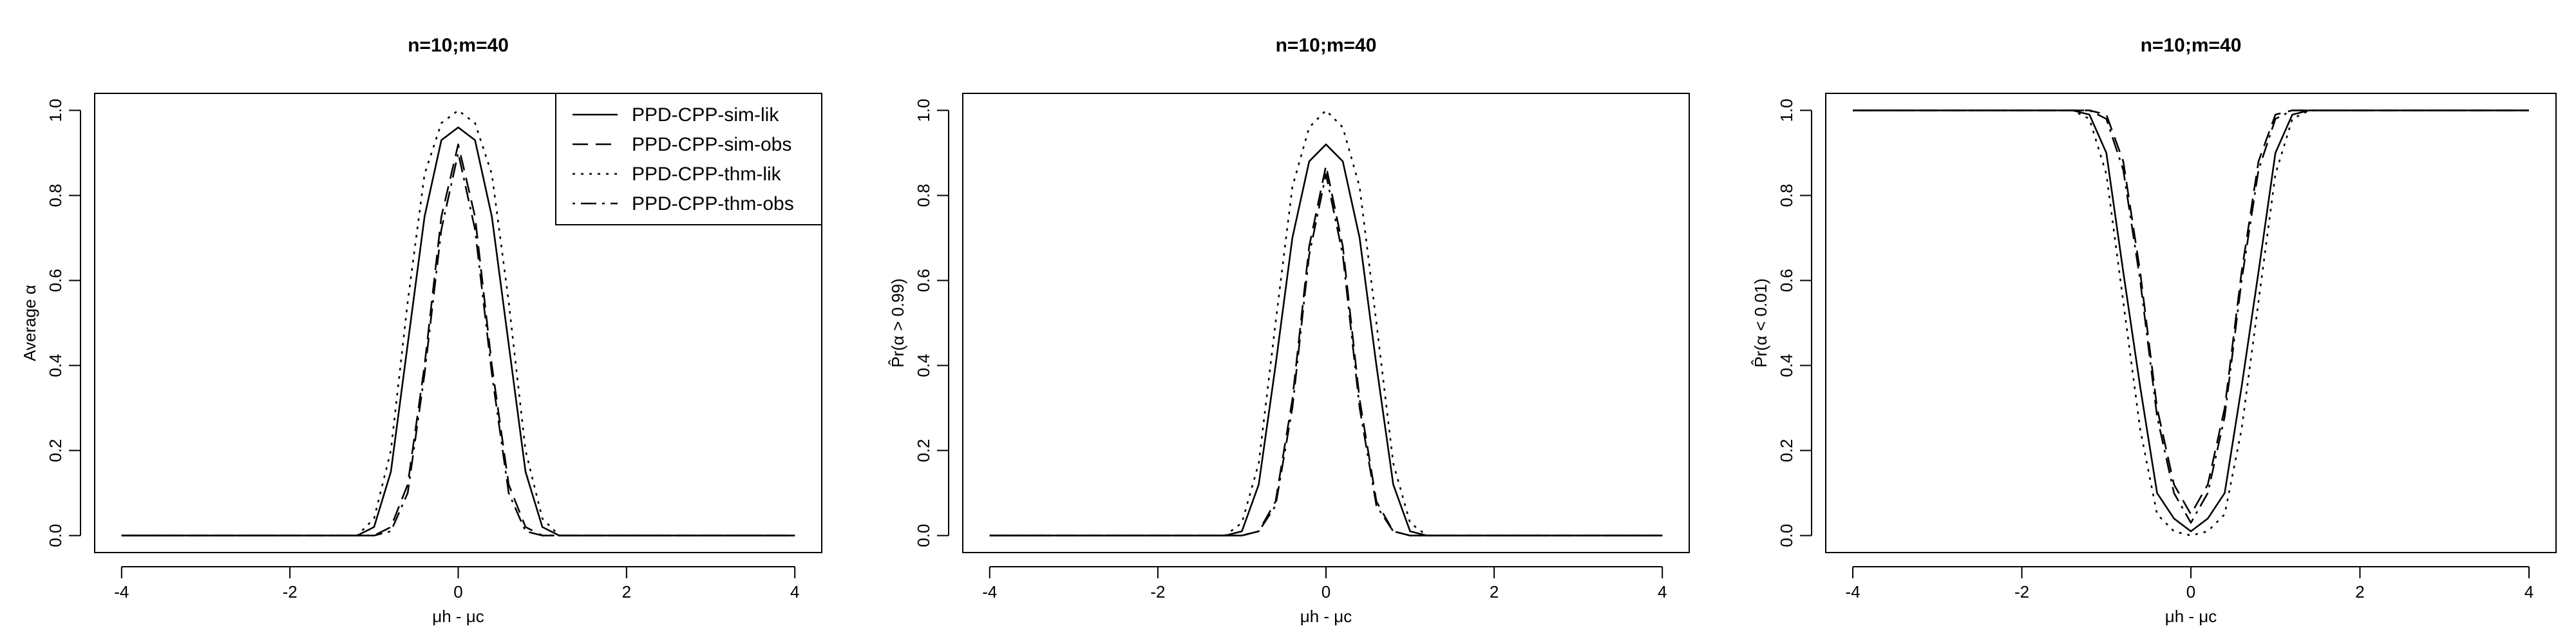 The width and height of the screenshot is (2576, 644). What do you see at coordinates (1760, 323) in the screenshot?
I see `y-axis-label: P̂r(α < 0.01)` at bounding box center [1760, 323].